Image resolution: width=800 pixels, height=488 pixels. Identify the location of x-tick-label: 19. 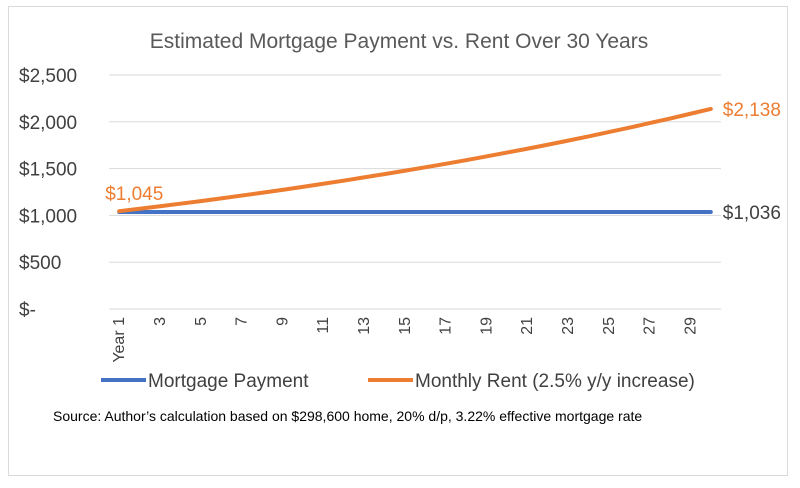
(486, 326).